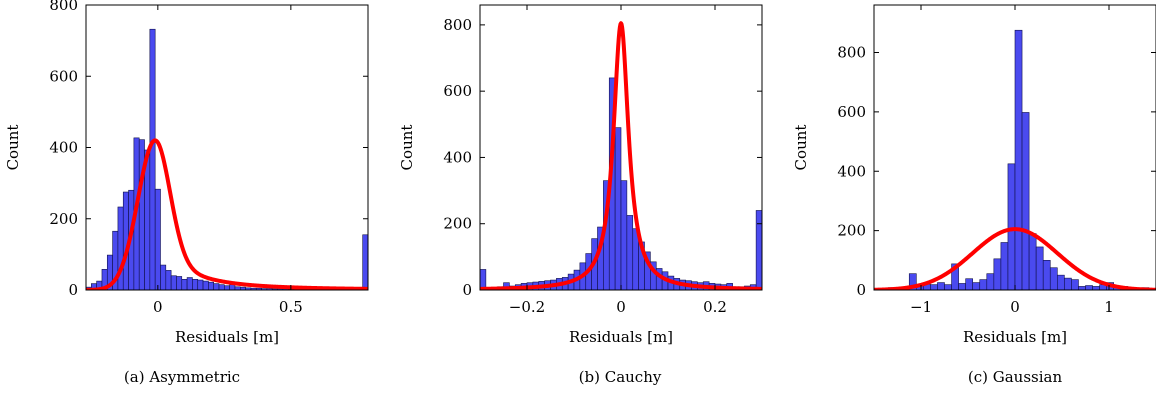 The width and height of the screenshot is (1156, 403). What do you see at coordinates (527, 307) in the screenshot?
I see `x-tick-label: −0.2` at bounding box center [527, 307].